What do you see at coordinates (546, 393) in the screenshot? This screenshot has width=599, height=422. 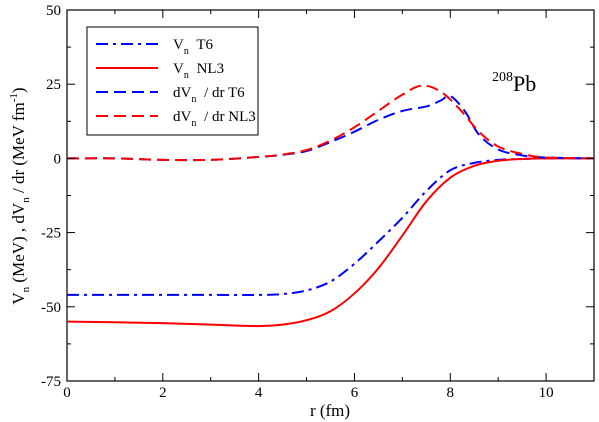 I see `x-tick-label: 10` at bounding box center [546, 393].